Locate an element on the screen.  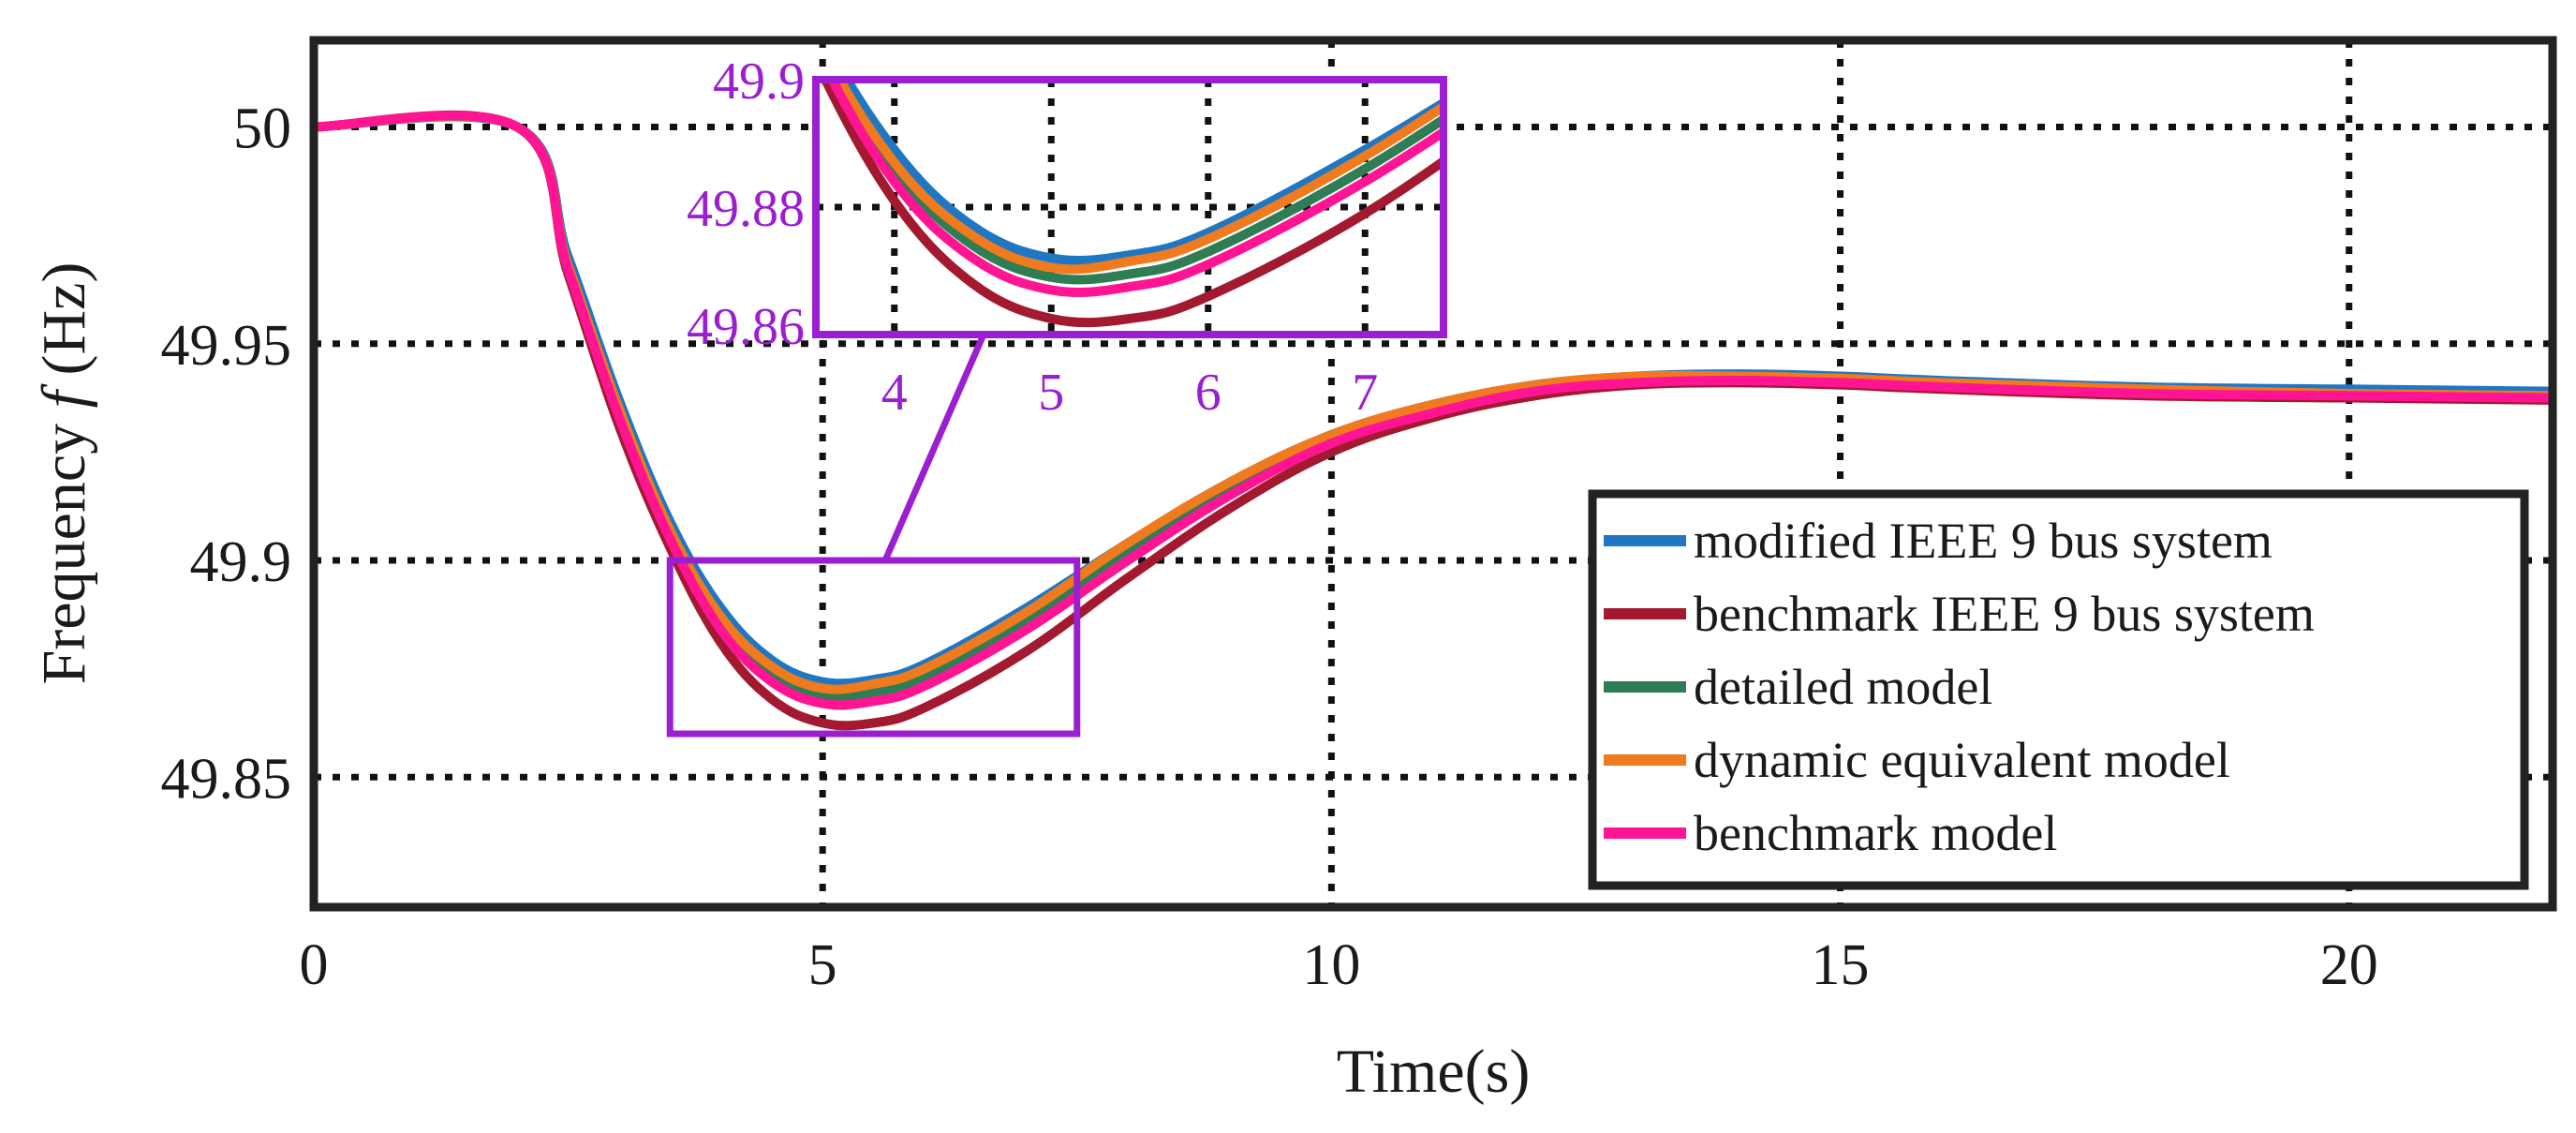
inset-series-line-modified is located at coordinates (1142, 173).